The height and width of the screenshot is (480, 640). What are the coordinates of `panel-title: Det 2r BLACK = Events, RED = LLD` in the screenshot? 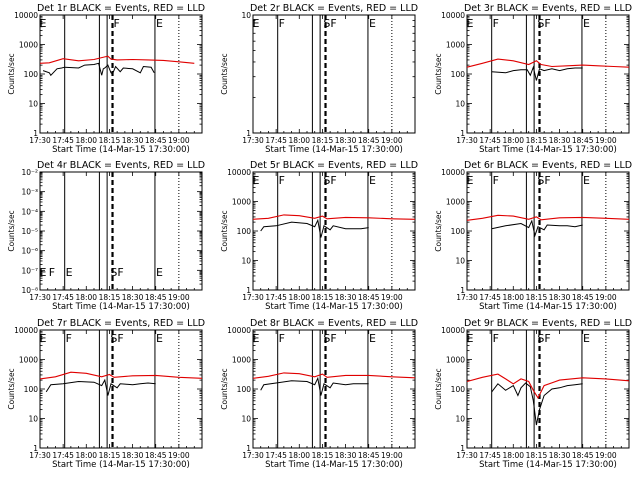 It's located at (334, 8).